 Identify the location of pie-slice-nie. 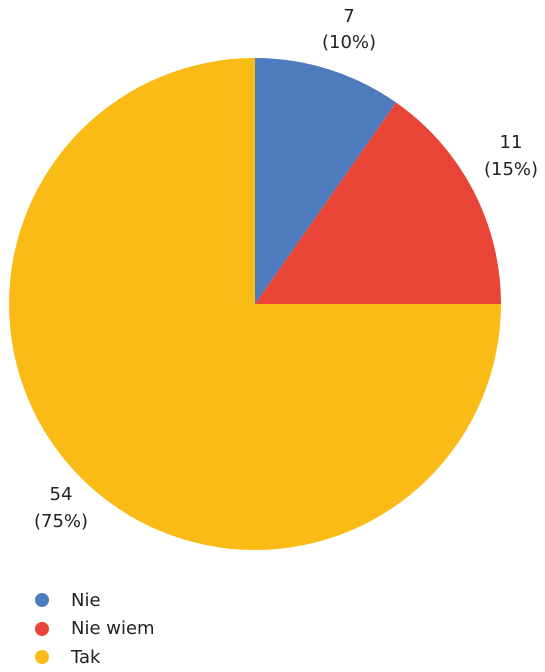
(326, 181).